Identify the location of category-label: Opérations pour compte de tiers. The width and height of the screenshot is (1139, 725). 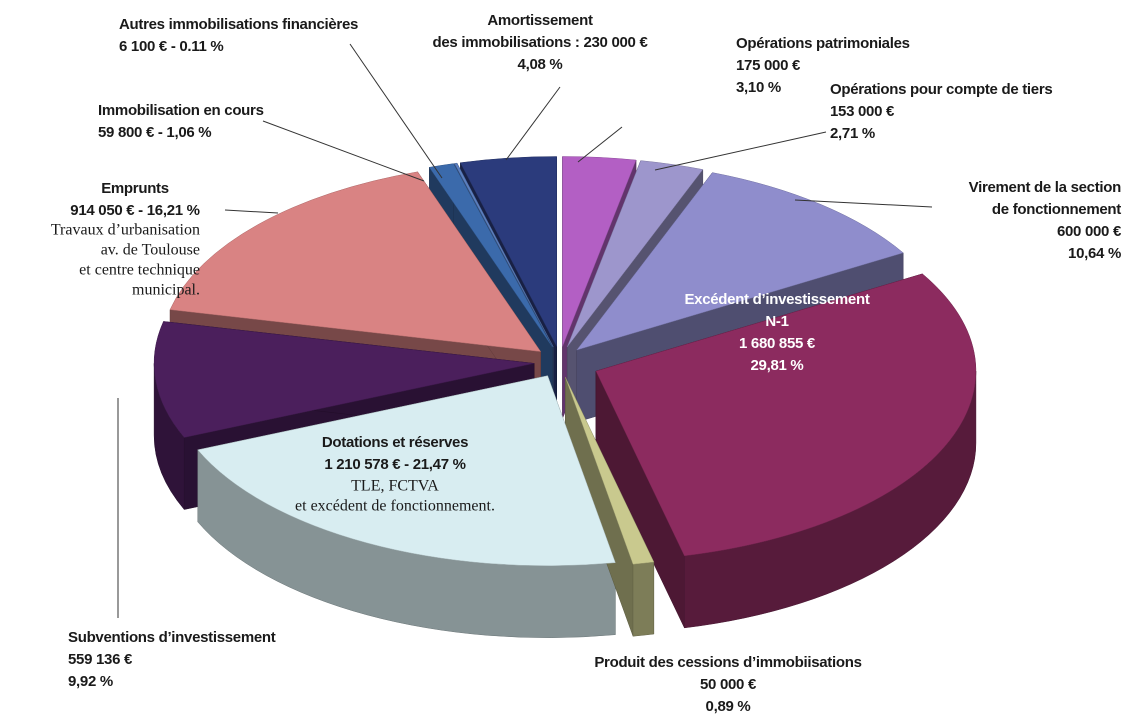
(941, 89).